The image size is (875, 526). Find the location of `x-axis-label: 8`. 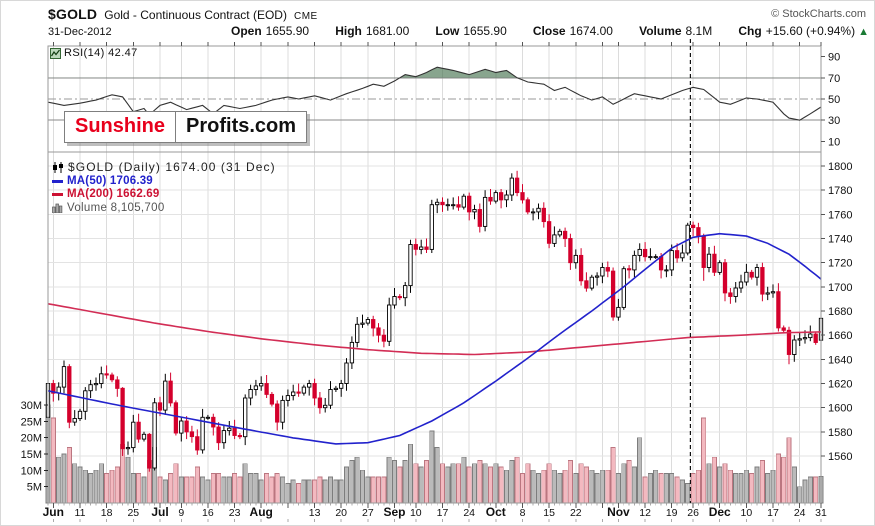

x-axis-label: 8 is located at coordinates (523, 513).